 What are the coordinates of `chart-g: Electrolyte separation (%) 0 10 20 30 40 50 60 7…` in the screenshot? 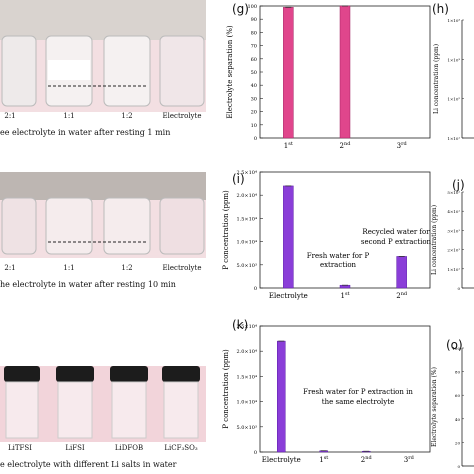 It's located at (328, 77).